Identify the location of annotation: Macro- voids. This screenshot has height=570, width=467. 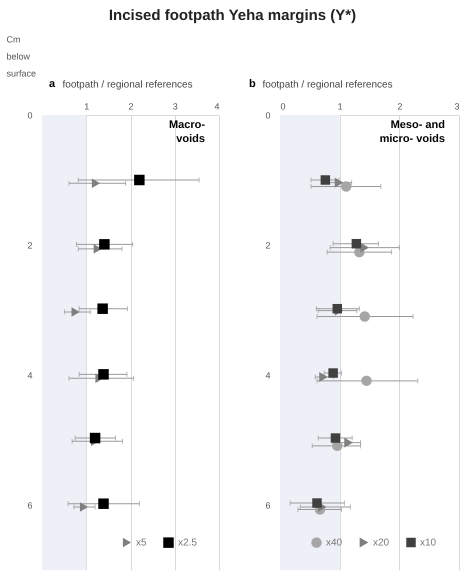
(187, 132).